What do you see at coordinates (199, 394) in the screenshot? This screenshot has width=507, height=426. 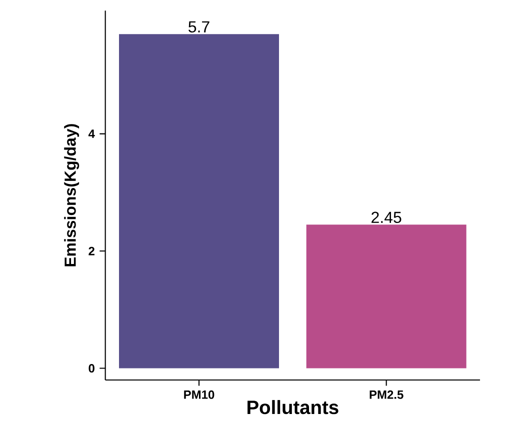 I see `x-tick-label: PM10` at bounding box center [199, 394].